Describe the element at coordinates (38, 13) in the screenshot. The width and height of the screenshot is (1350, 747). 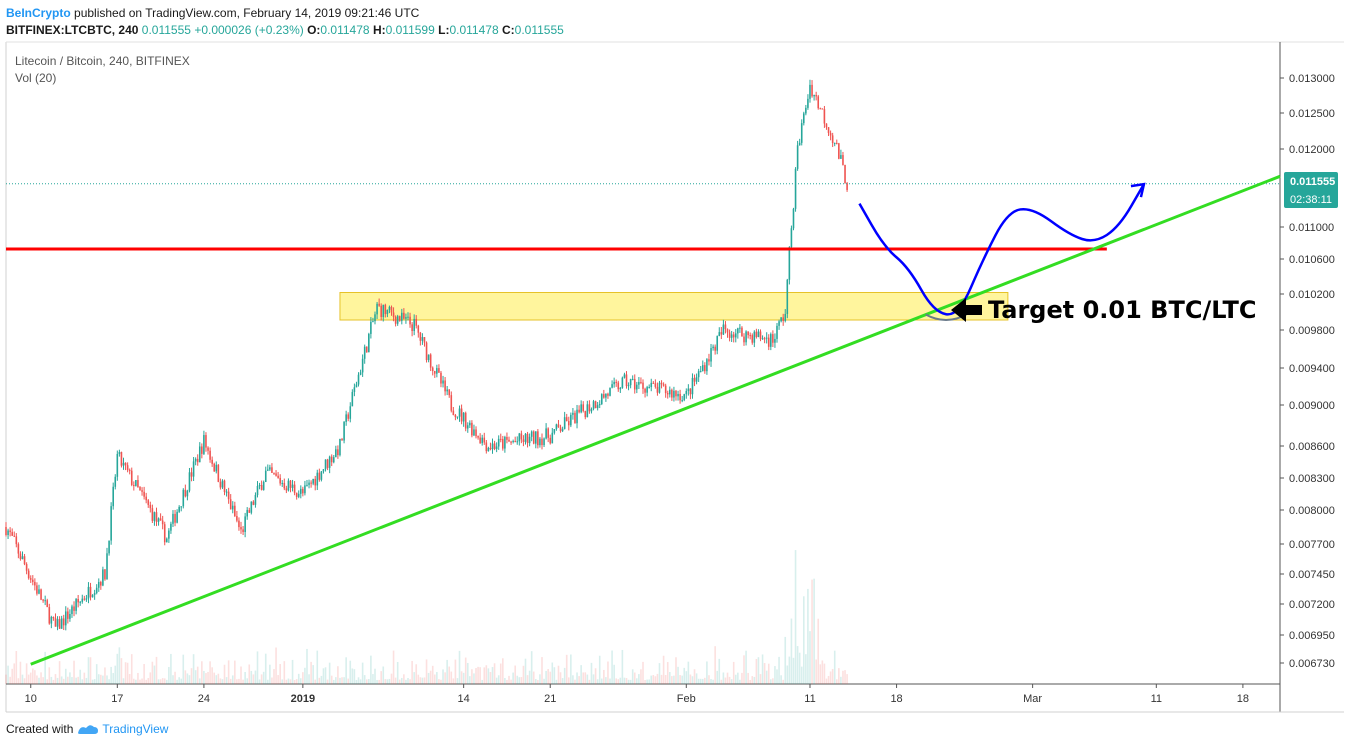
I see `brand-name: BeInCrypto` at that location.